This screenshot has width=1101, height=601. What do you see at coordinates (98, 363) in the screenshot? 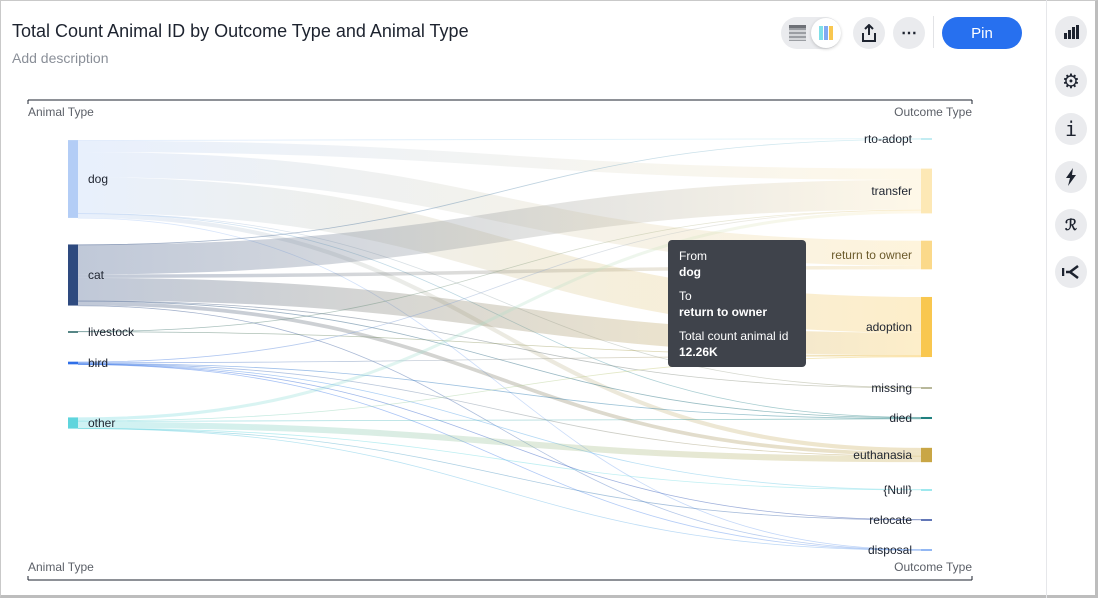
I see `source-node-label: bird` at bounding box center [98, 363].